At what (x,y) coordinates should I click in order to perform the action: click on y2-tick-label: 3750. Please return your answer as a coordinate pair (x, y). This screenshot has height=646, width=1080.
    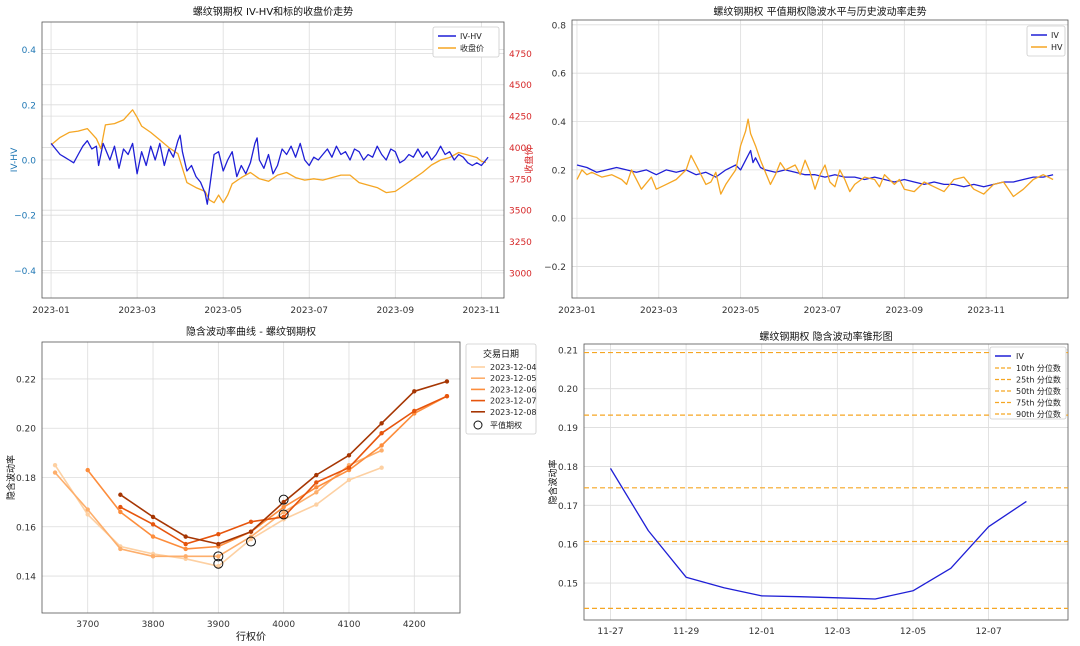
    Looking at the image, I should click on (520, 180).